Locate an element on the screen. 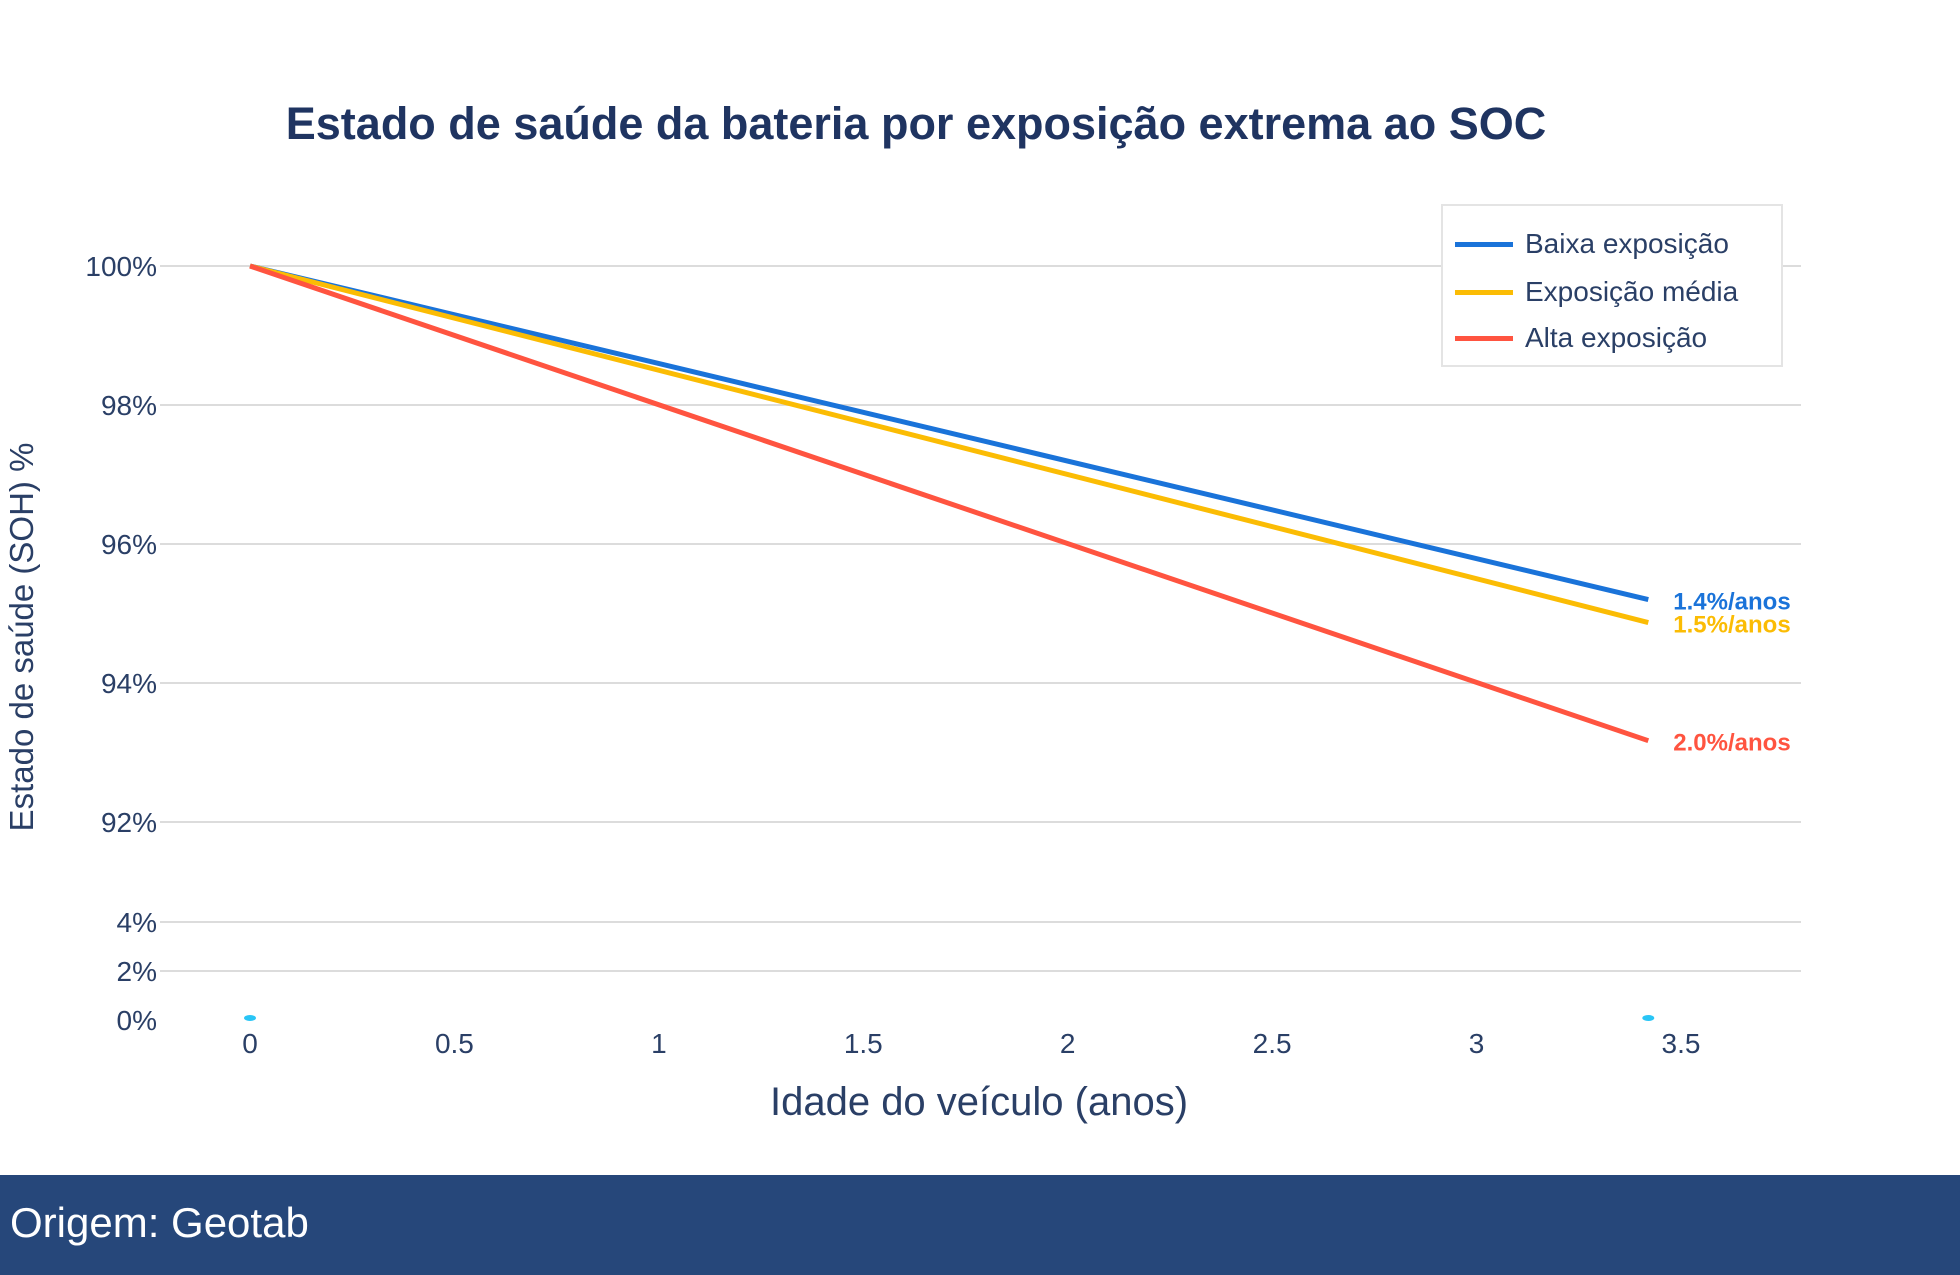  x-tick-label: 0 is located at coordinates (250, 1043).